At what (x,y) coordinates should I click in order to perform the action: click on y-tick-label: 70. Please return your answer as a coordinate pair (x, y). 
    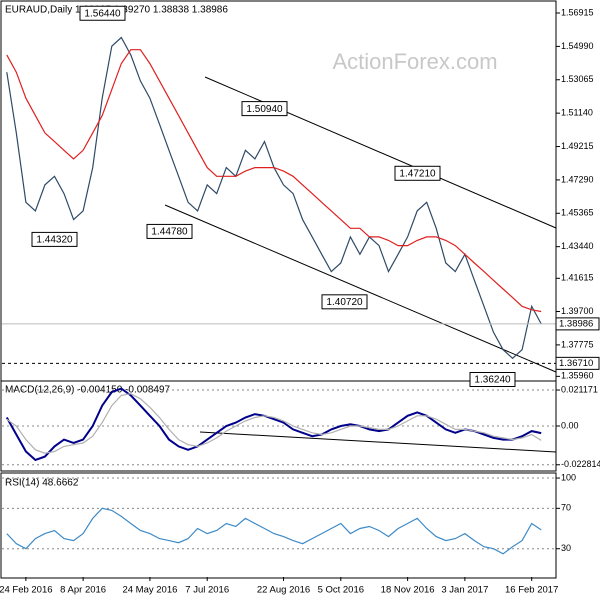
    Looking at the image, I should click on (566, 508).